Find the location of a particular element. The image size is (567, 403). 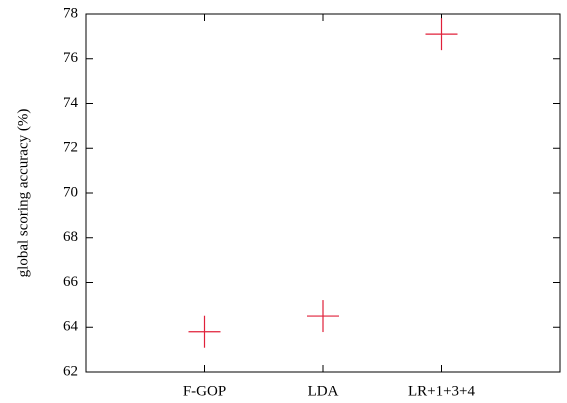

y-tick-label: 76 is located at coordinates (71, 58).